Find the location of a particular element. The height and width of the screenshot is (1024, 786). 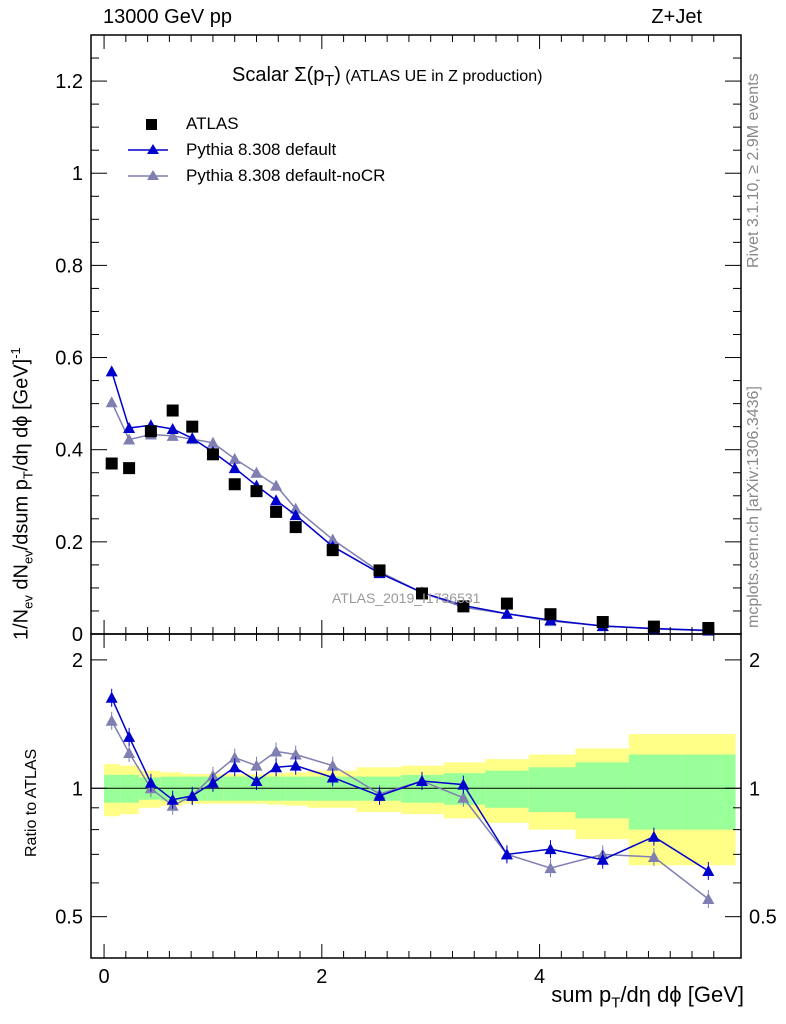

plot-title-rest: (ATLAS UE in Z production) is located at coordinates (441, 76).